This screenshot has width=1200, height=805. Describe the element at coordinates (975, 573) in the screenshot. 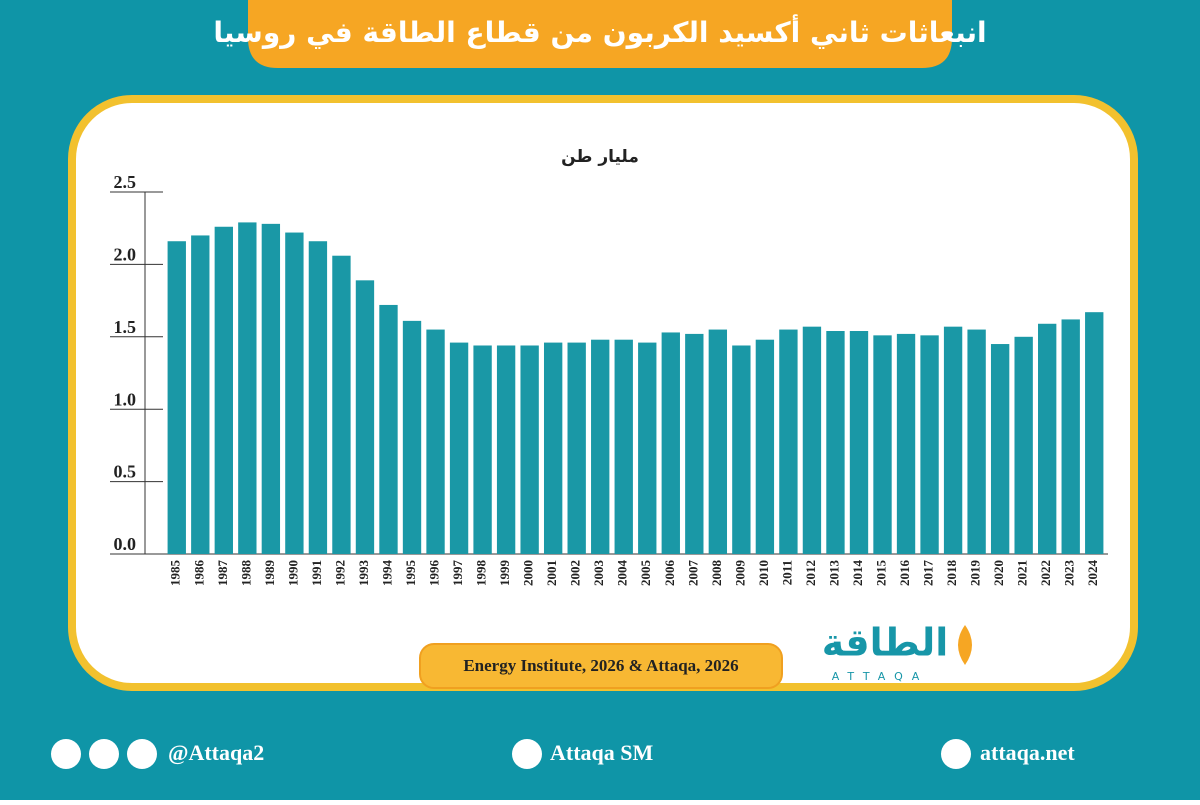

I see `x-tick-label: 2019` at that location.